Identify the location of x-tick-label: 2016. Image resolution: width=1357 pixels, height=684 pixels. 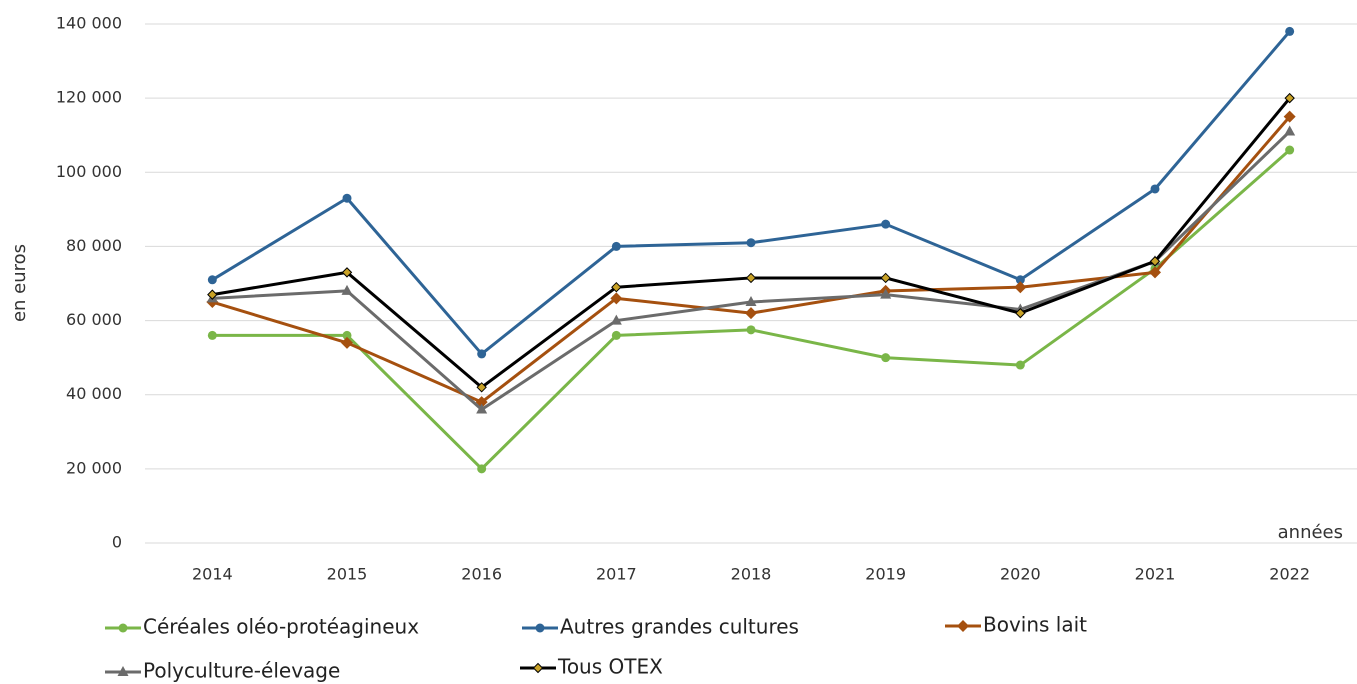
(481, 574).